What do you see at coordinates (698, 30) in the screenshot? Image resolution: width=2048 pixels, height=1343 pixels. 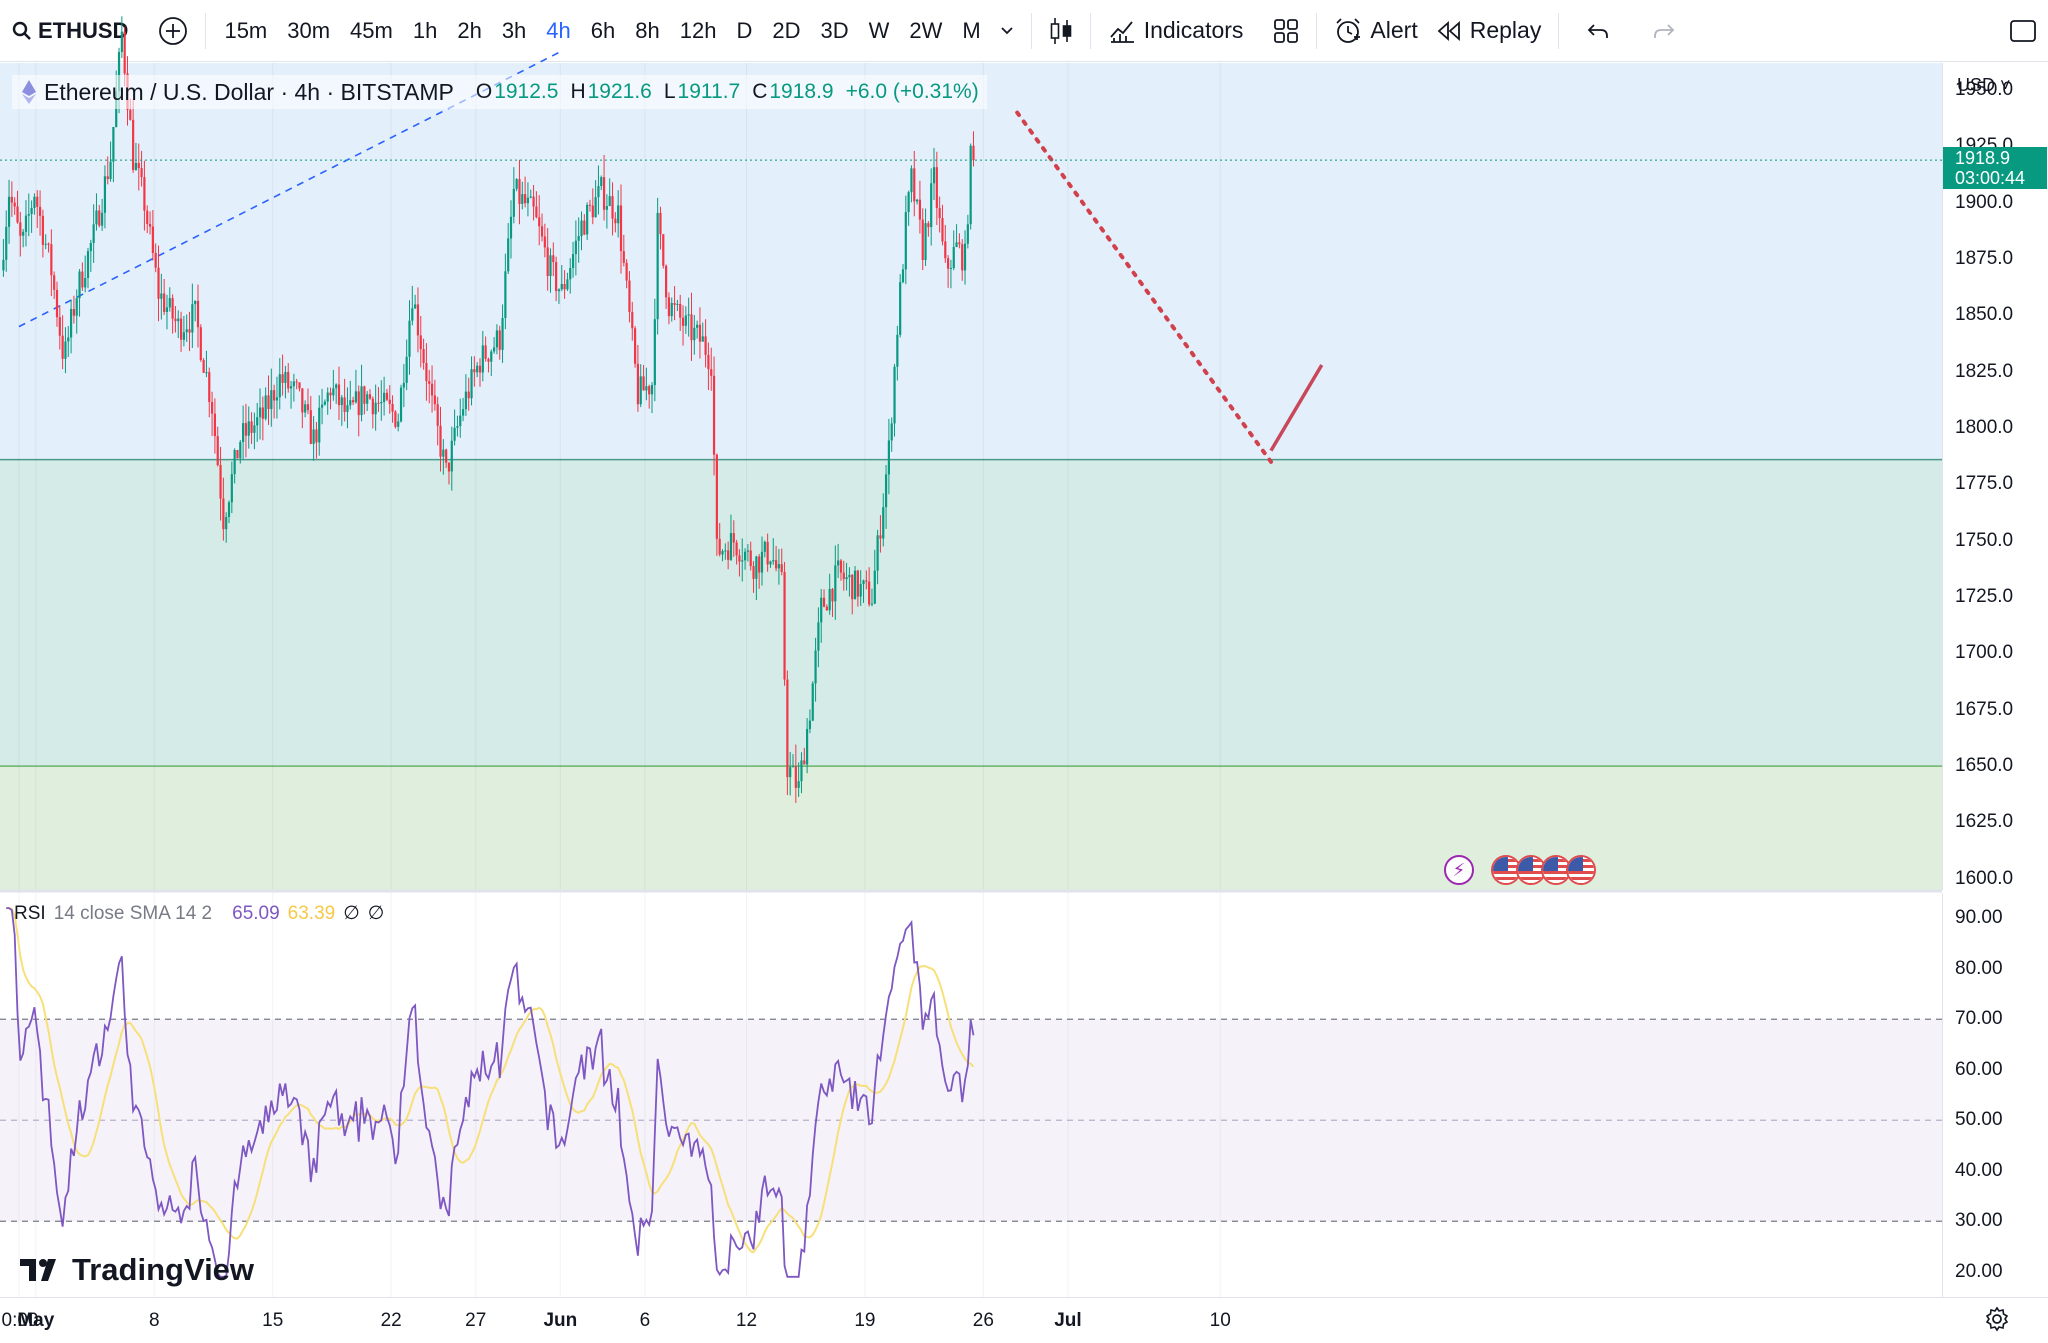 I see `interval-12h: 12h` at bounding box center [698, 30].